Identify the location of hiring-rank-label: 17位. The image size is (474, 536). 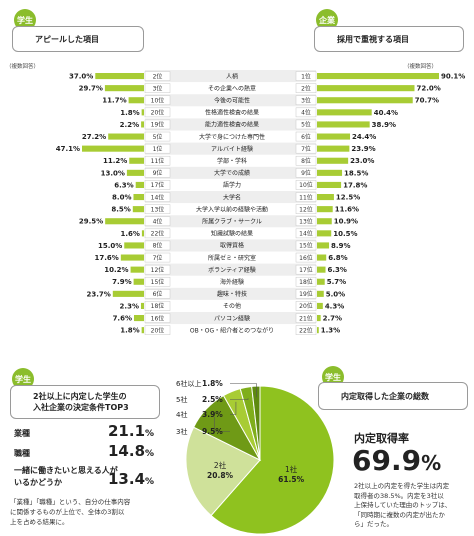
(306, 270).